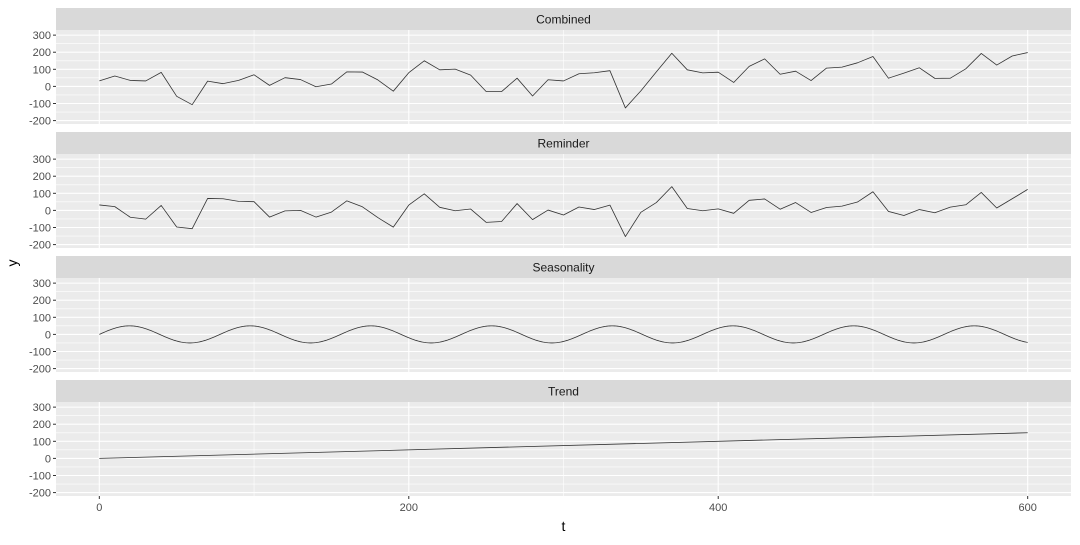 Image resolution: width=1080 pixels, height=545 pixels. I want to click on series-line-seasonality, so click(563, 334).